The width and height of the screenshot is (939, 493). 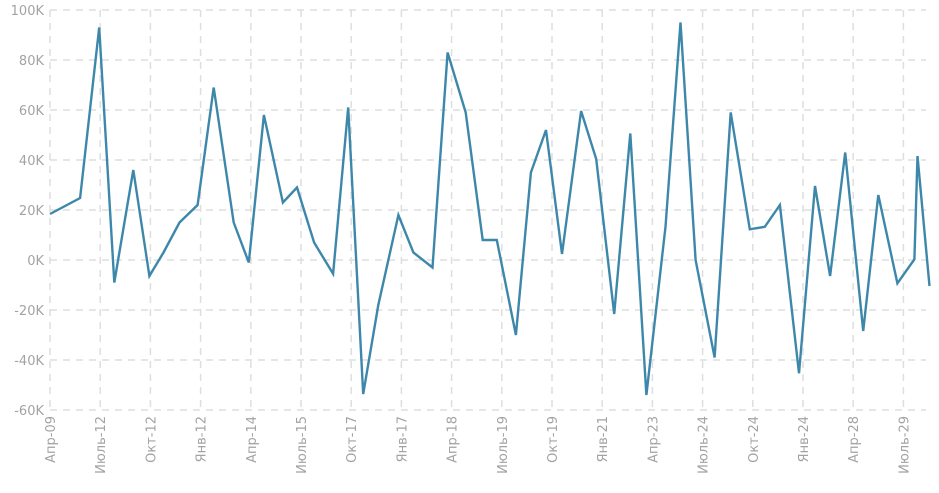 What do you see at coordinates (352, 439) in the screenshot?
I see `x-tick-label: Окт-17` at bounding box center [352, 439].